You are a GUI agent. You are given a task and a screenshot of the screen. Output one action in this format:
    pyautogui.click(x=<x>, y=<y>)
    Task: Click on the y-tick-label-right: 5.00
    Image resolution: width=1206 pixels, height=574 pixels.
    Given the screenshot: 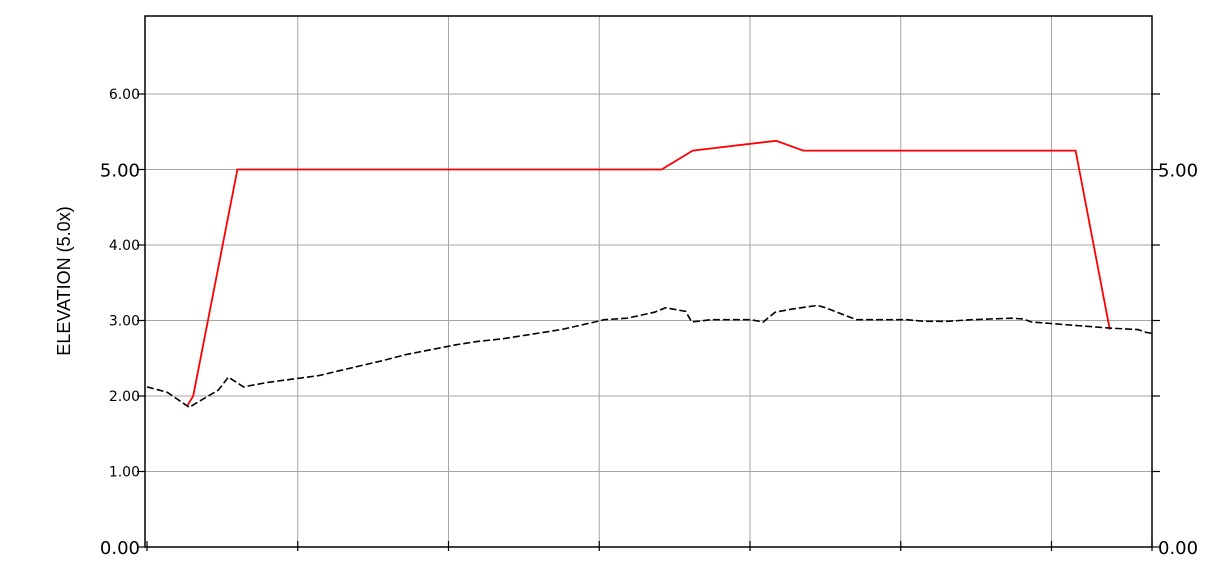 What is the action you would take?
    pyautogui.click(x=1178, y=171)
    